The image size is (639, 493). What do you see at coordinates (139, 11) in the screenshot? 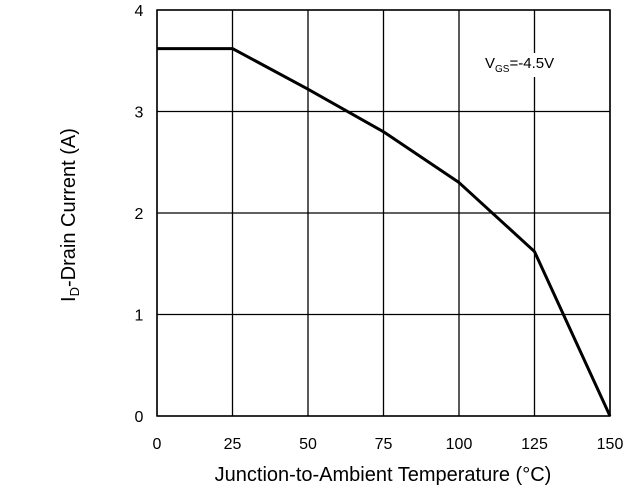
I see `y-tick-label: 4` at bounding box center [139, 11].